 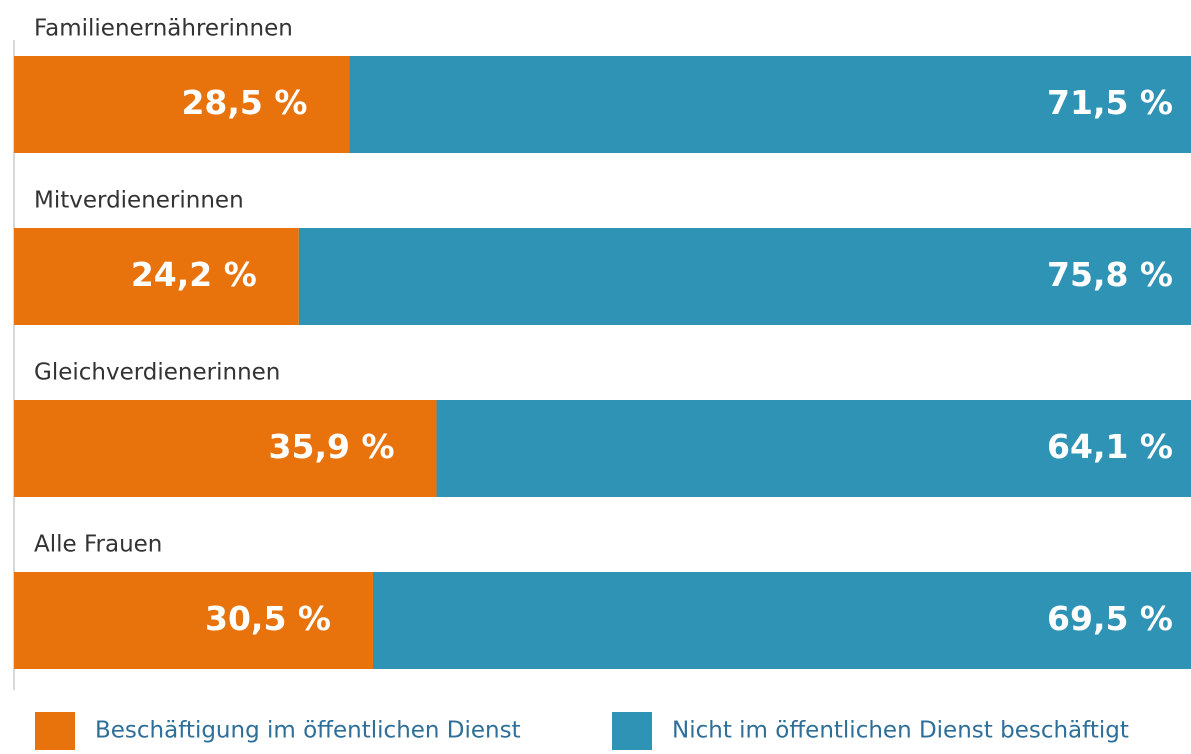 What do you see at coordinates (244, 102) in the screenshot?
I see `value-label: 28,5 %` at bounding box center [244, 102].